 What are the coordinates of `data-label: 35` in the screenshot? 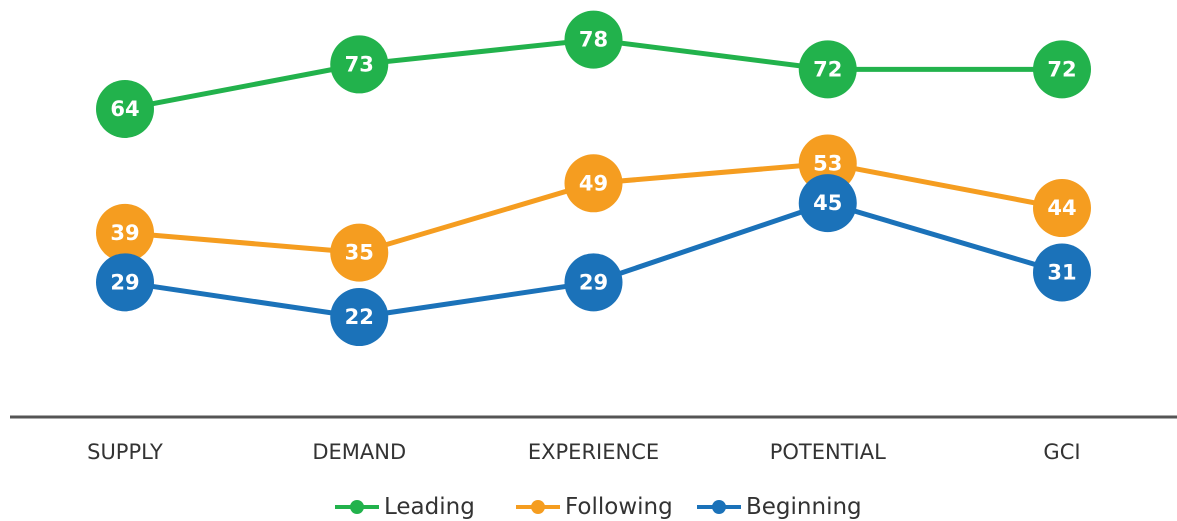 It's located at (359, 253).